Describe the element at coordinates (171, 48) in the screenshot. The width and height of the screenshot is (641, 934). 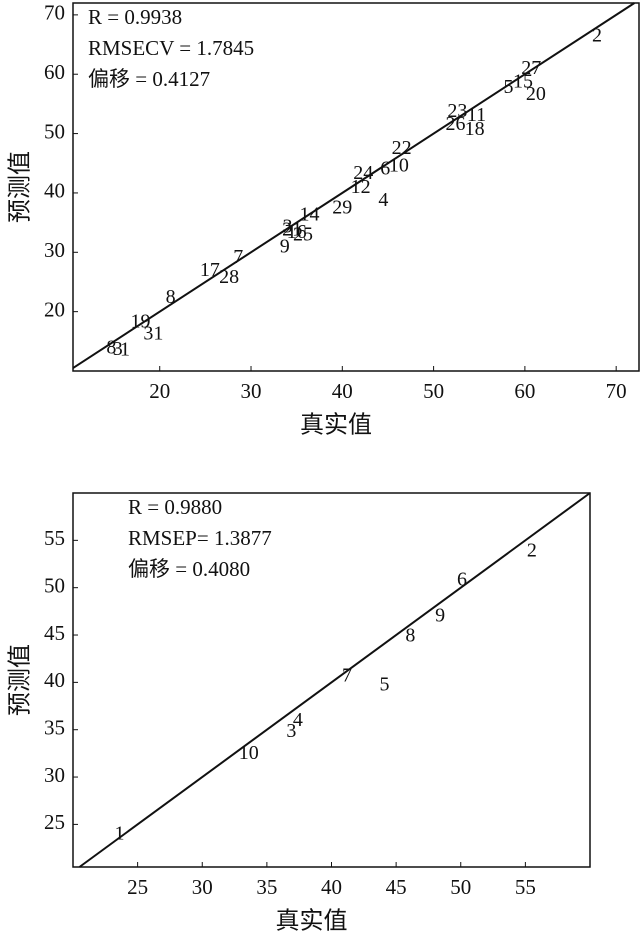
I see `annotation: RMSECV = 1.7845` at that location.